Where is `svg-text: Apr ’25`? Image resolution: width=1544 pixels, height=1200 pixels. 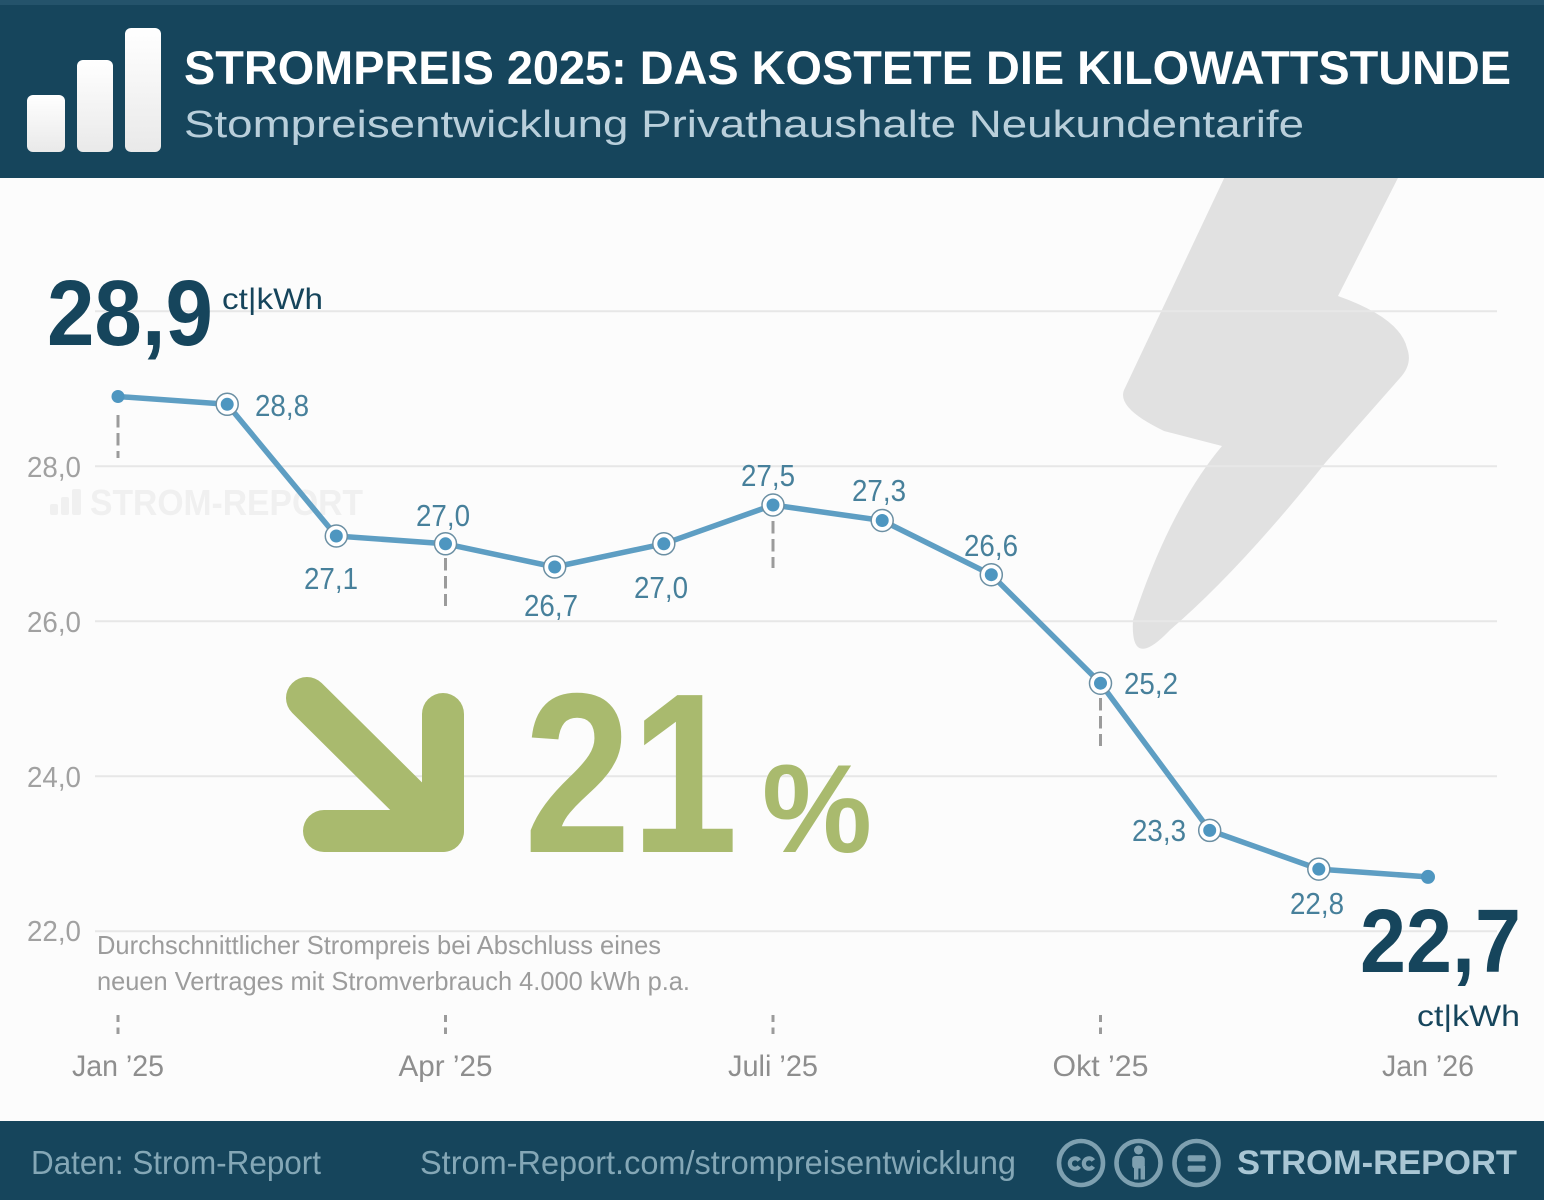 svg-text: Apr ’25 is located at coordinates (446, 1066).